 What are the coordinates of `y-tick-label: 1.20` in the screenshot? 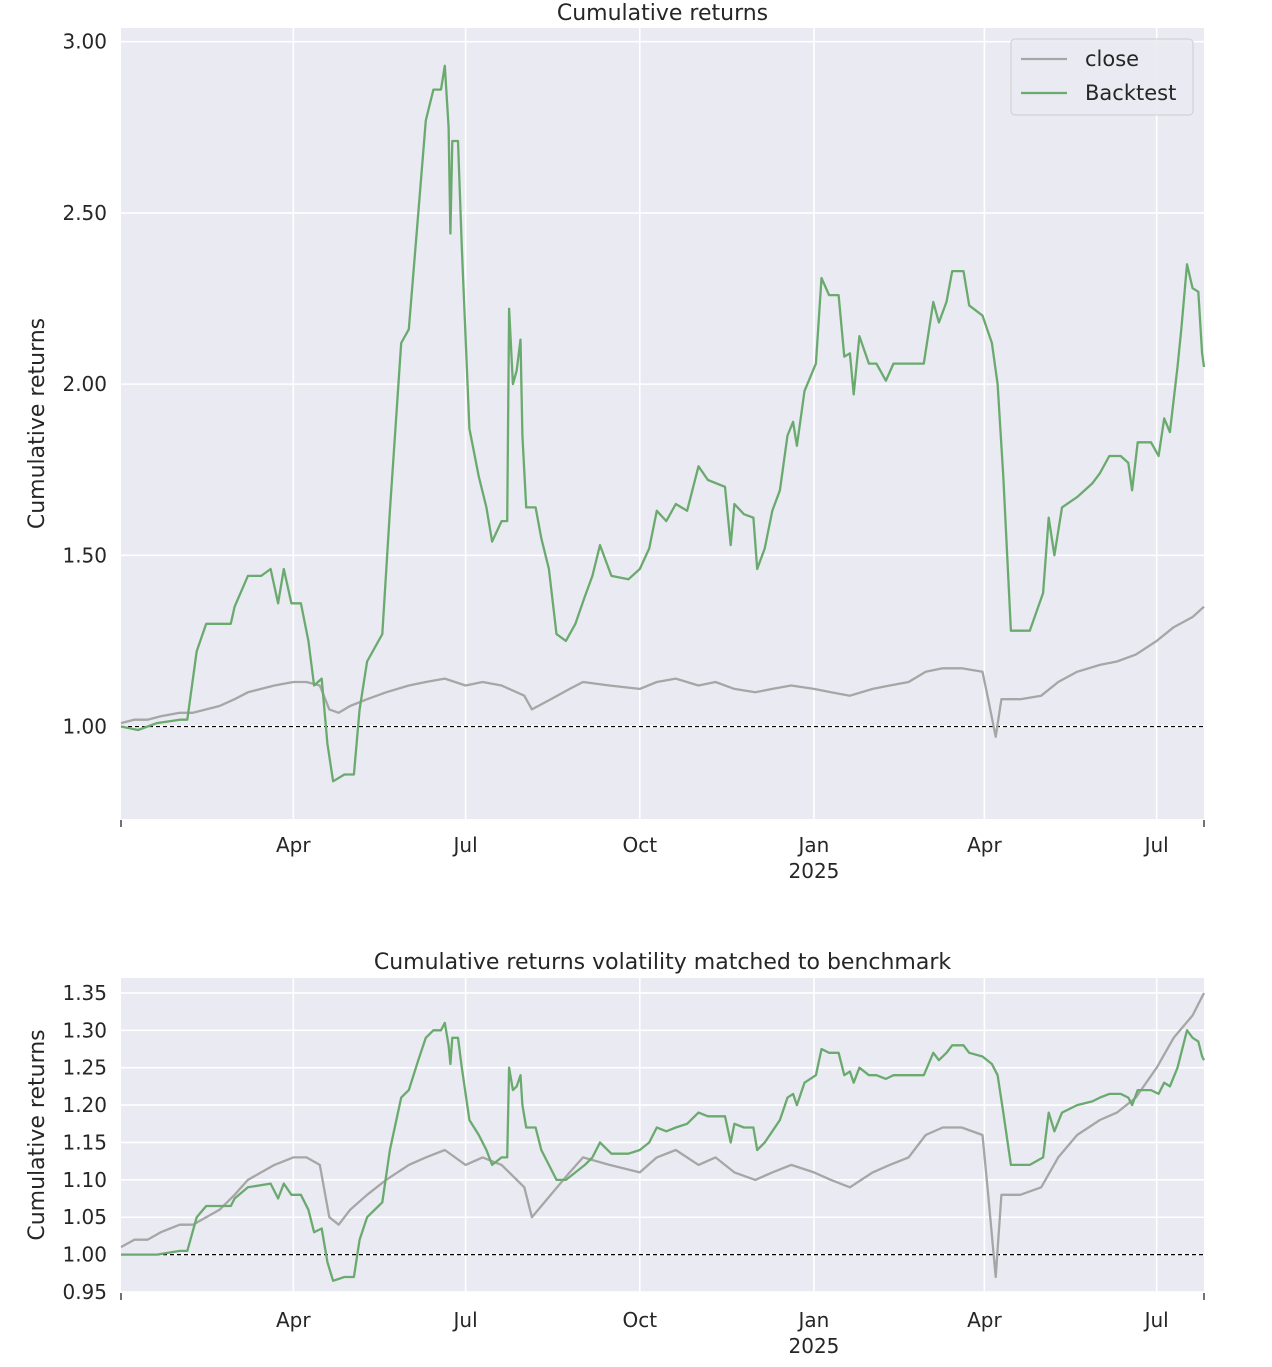 It's located at (84, 1105).